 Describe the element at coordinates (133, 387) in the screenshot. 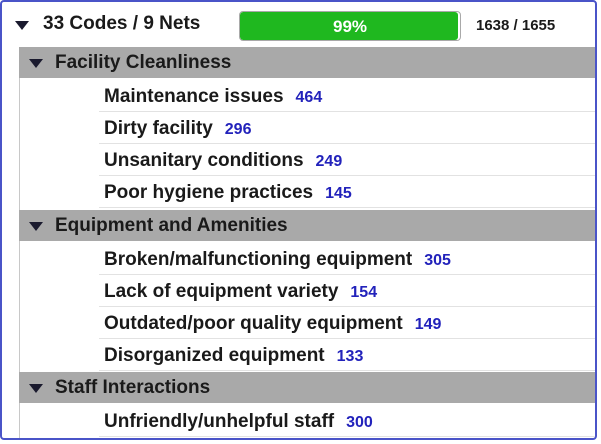

I see `category-title: Staff Interactions` at that location.